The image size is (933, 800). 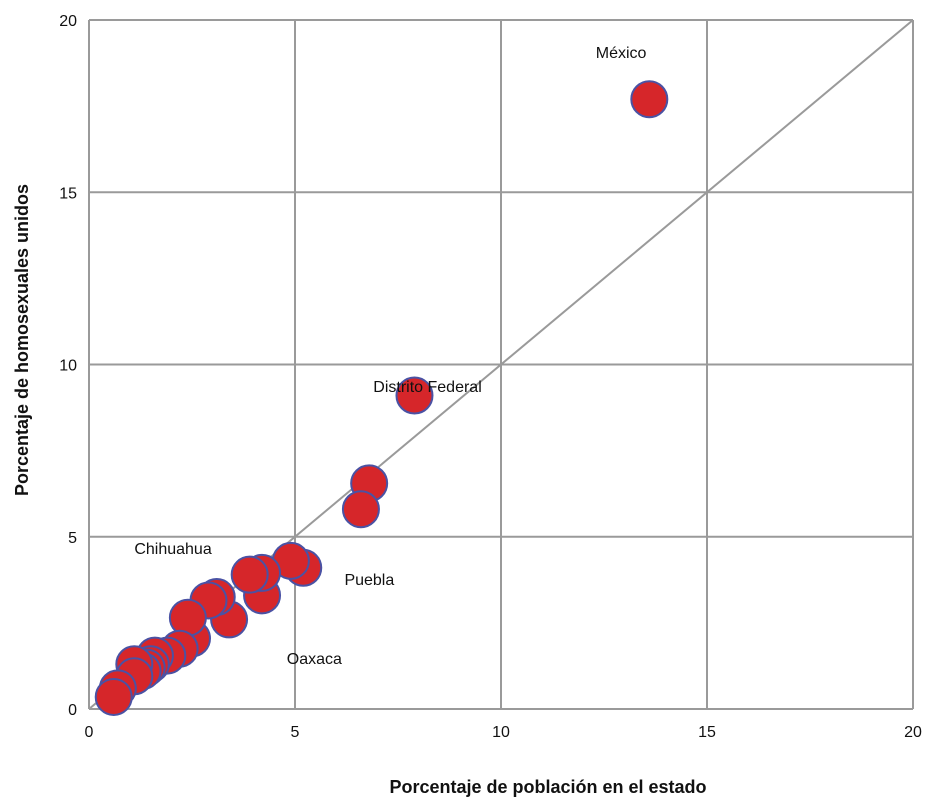 What do you see at coordinates (72, 538) in the screenshot?
I see `y-tick-label: 5` at bounding box center [72, 538].